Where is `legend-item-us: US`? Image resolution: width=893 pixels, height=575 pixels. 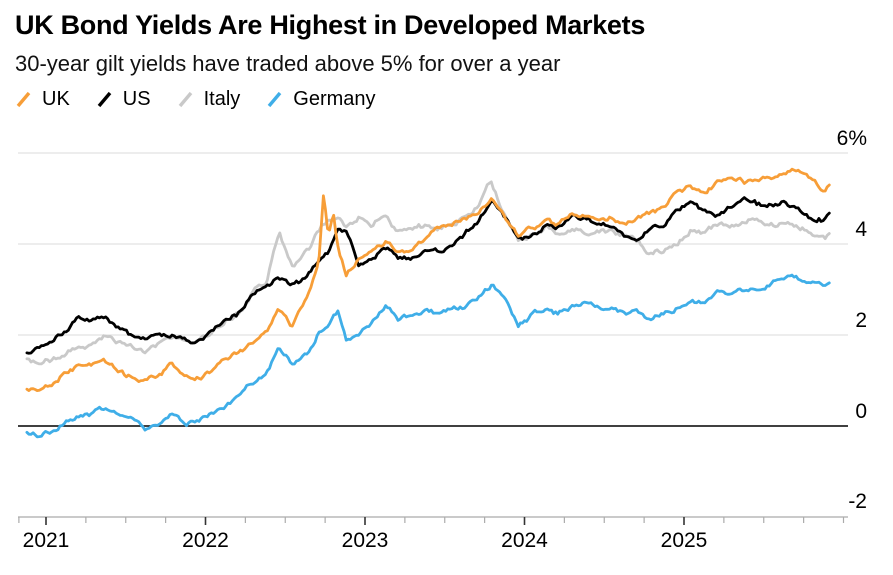 legend-item-us: US is located at coordinates (124, 99).